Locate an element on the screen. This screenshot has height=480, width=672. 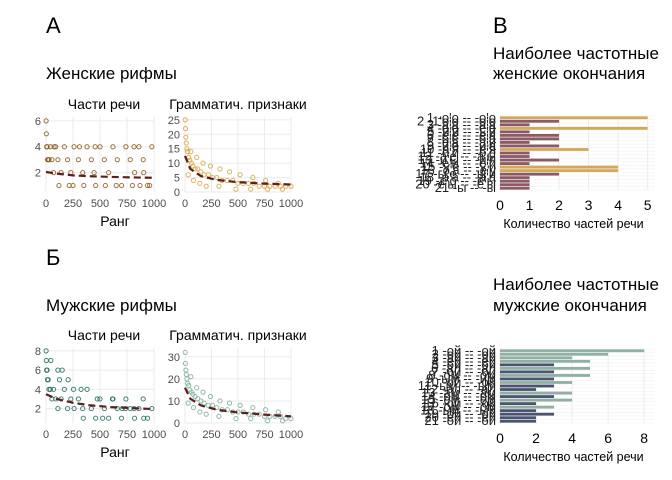
category-label: 14 -ом -- -ом is located at coordinates (458, 396).